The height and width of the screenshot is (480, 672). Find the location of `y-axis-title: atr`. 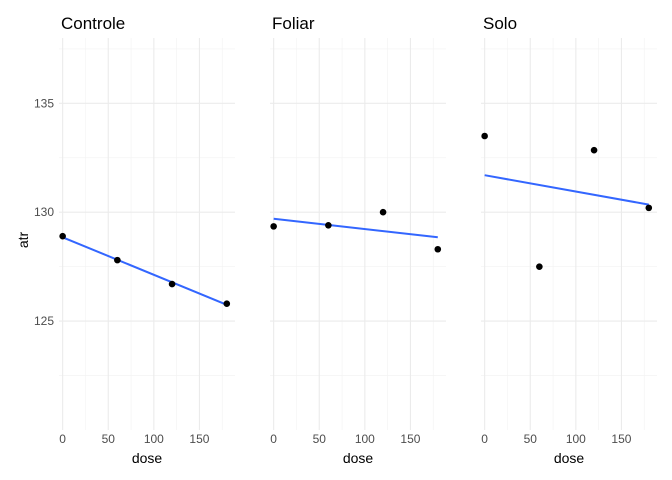

y-axis-title: atr is located at coordinates (23, 239).